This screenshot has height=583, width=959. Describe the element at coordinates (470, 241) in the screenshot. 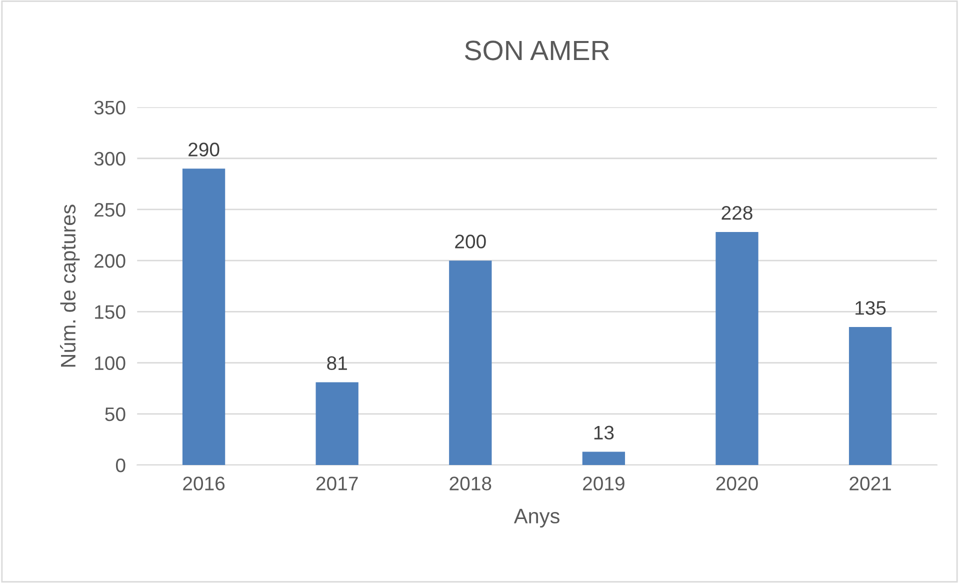

I see `data-label: 200` at that location.